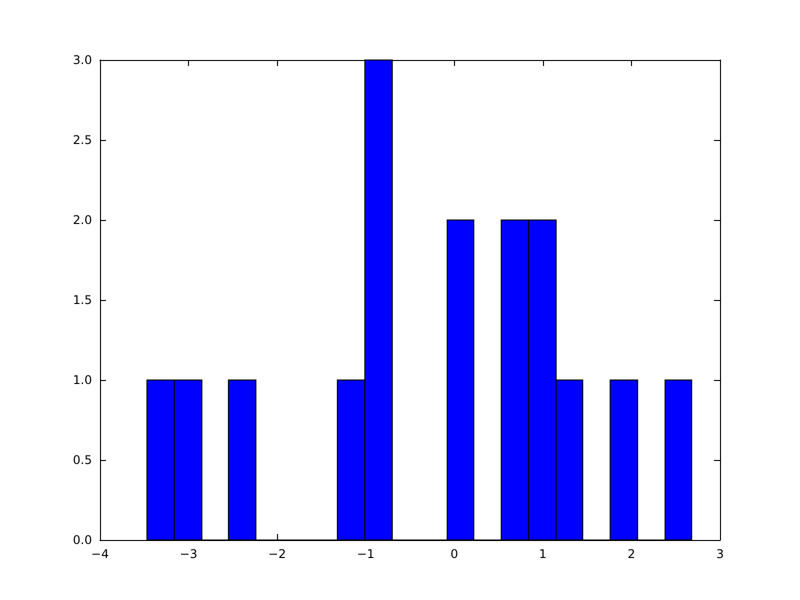 This screenshot has height=600, width=800. What do you see at coordinates (82, 380) in the screenshot?
I see `y-tick-label: 1.0` at bounding box center [82, 380].